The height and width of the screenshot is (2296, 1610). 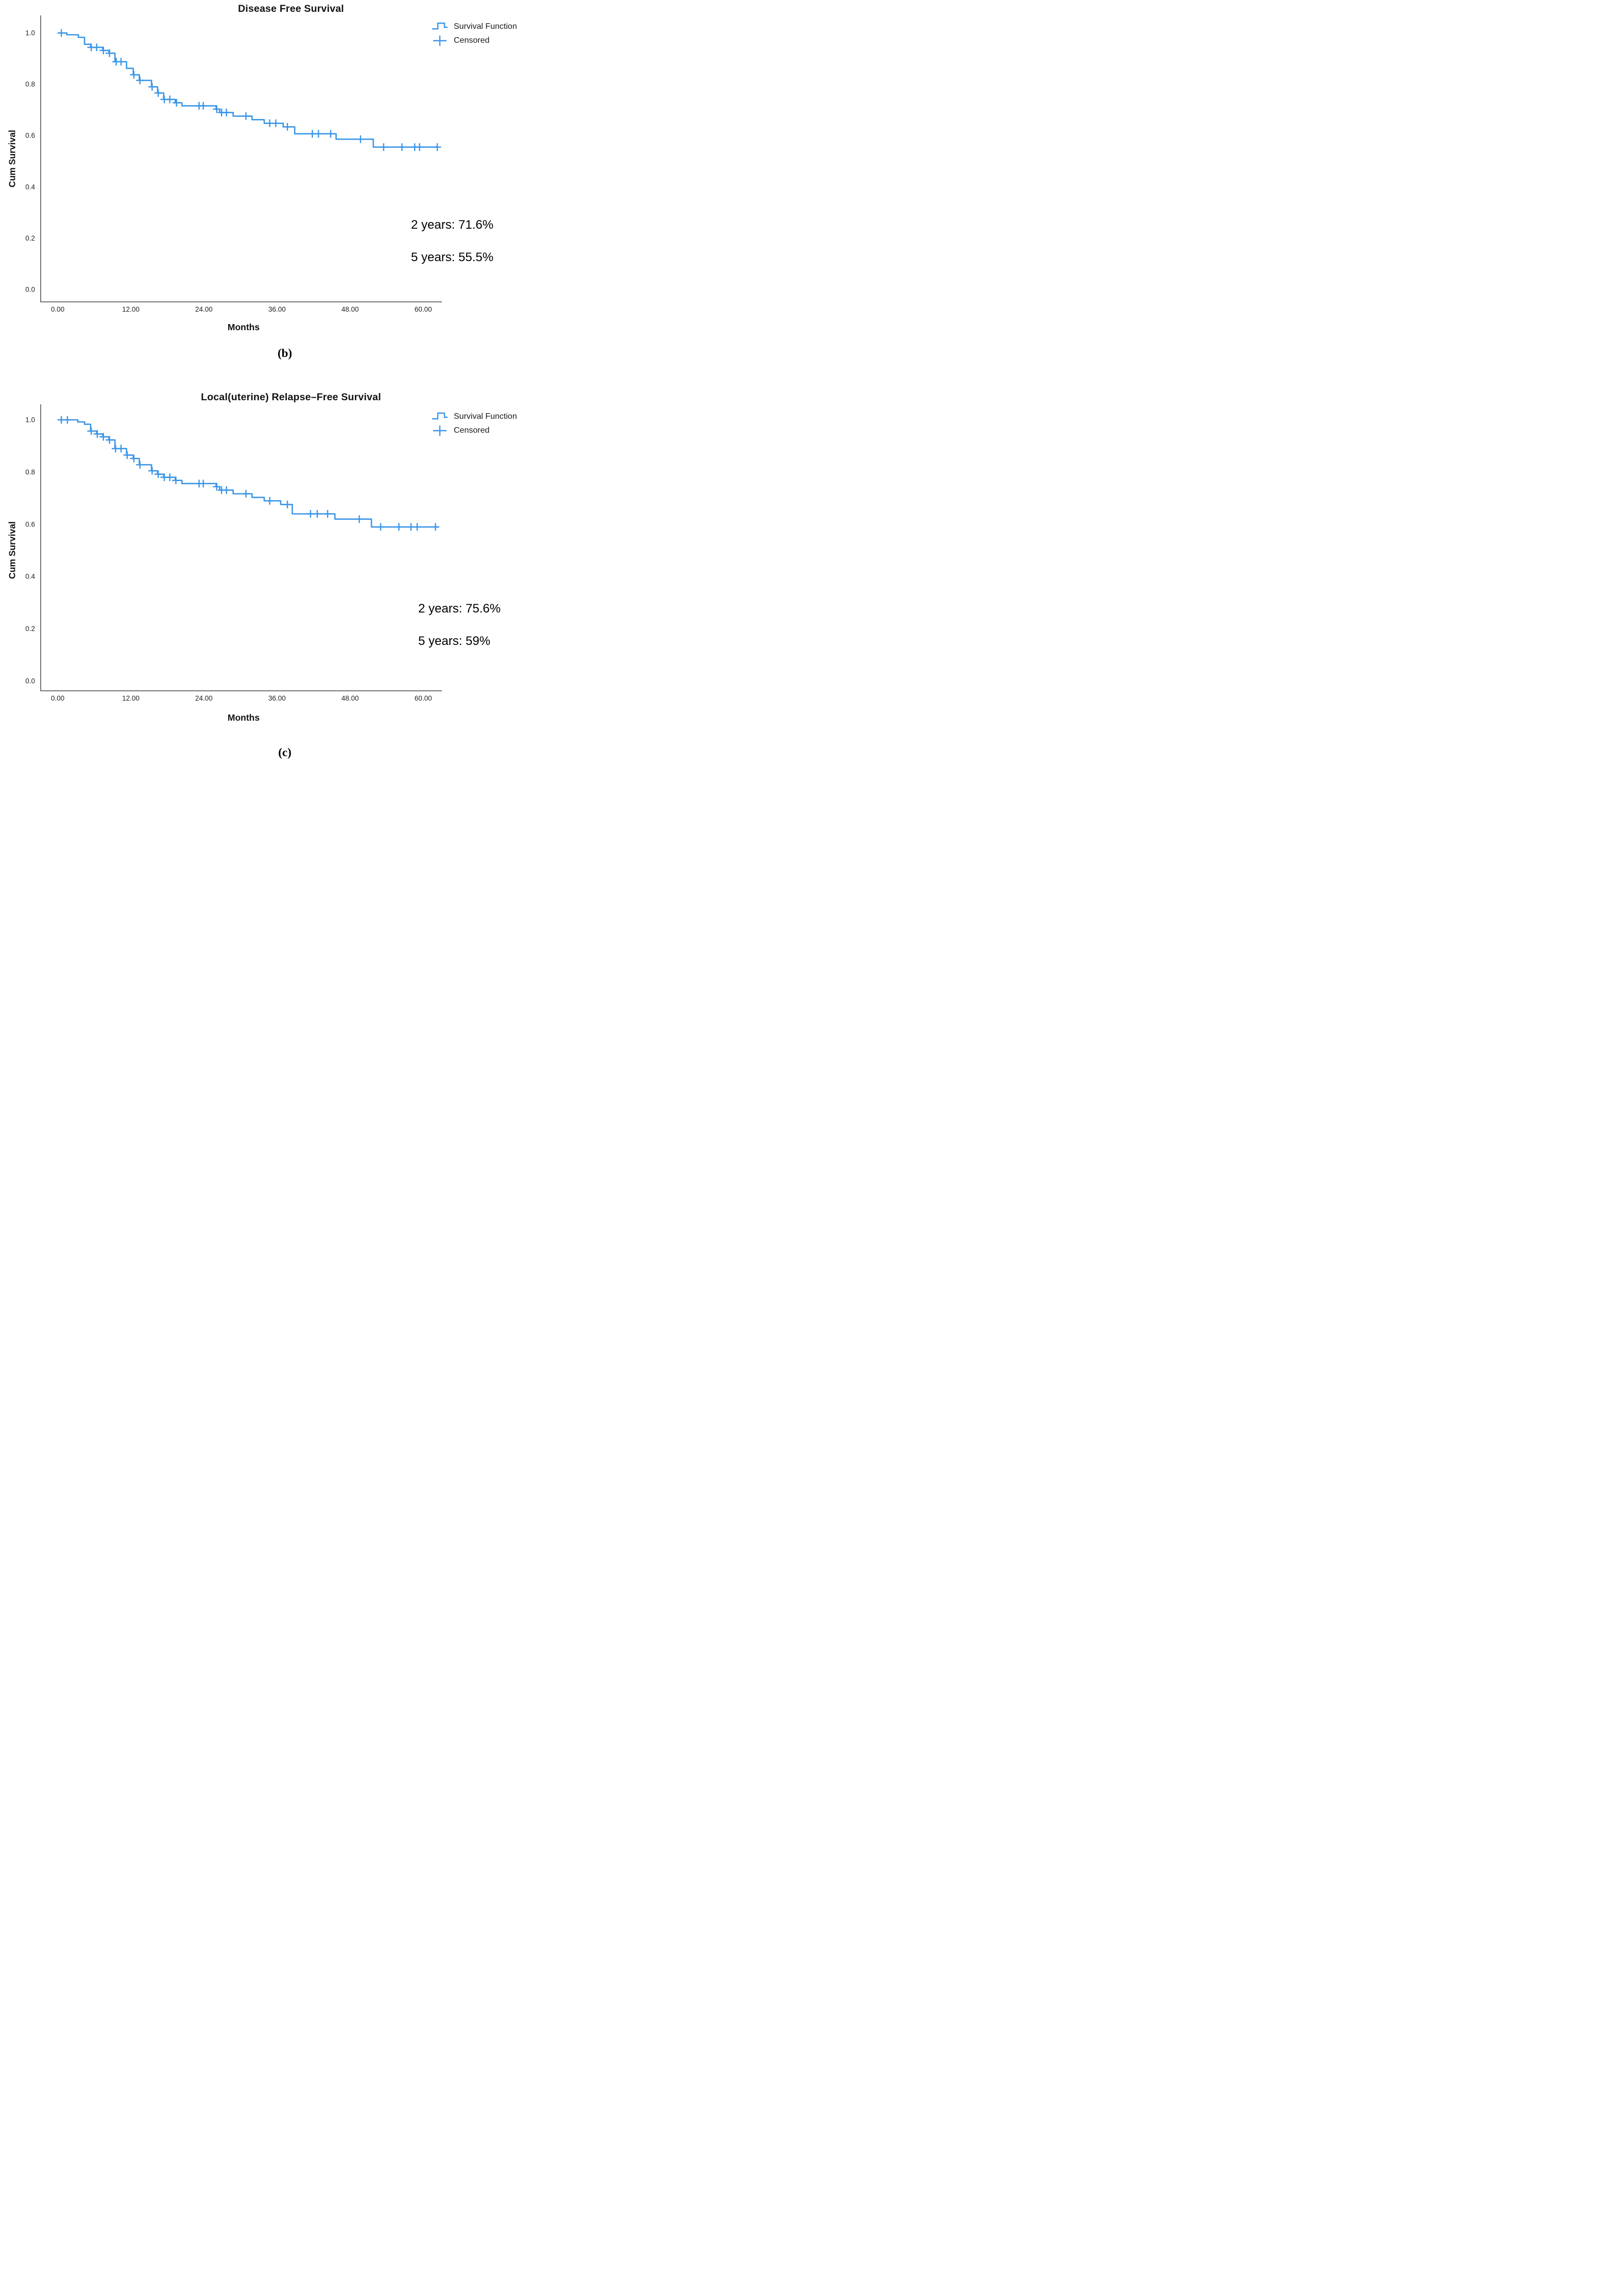 What do you see at coordinates (30, 629) in the screenshot?
I see `y-tick-label: 0.2` at bounding box center [30, 629].